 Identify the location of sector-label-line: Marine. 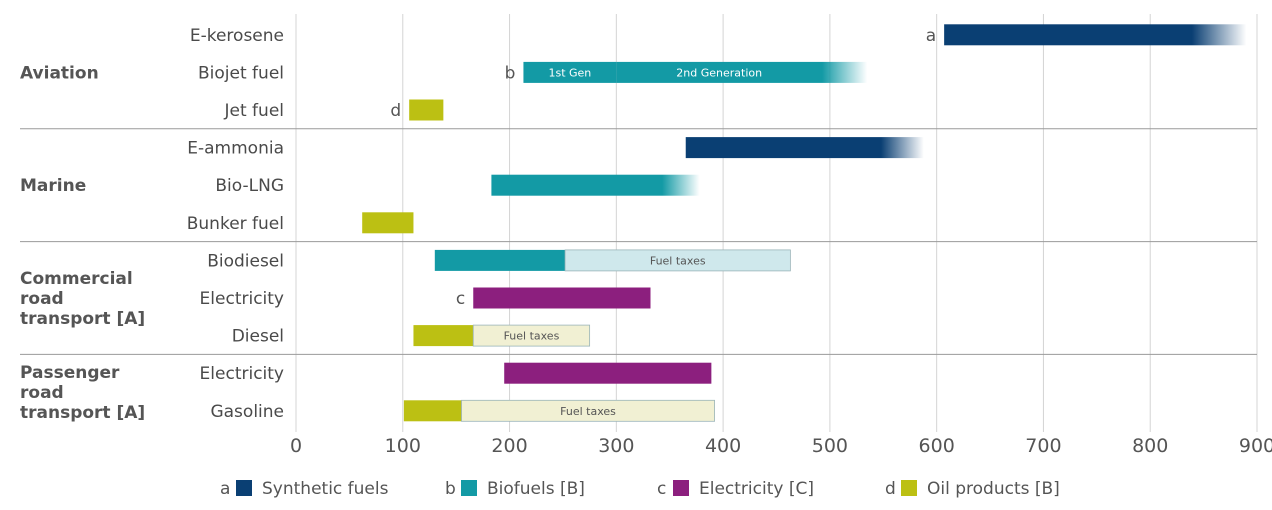
(53, 186).